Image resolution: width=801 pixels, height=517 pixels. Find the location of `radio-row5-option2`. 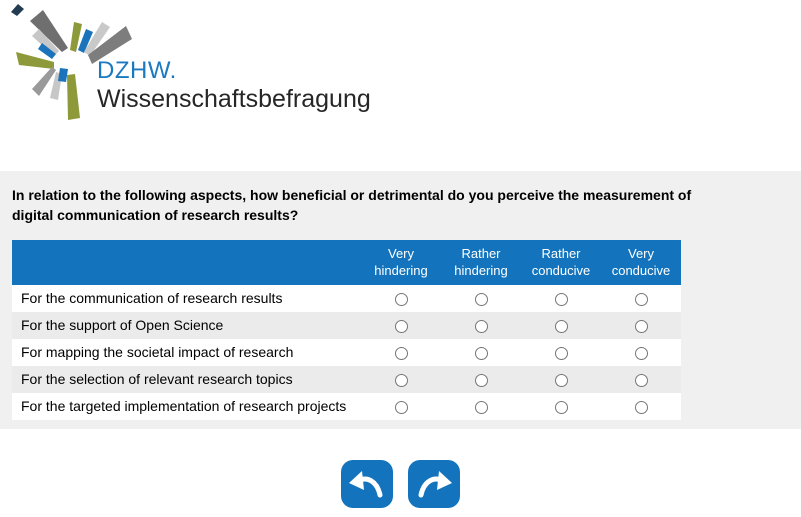

radio-row5-option2 is located at coordinates (481, 407).